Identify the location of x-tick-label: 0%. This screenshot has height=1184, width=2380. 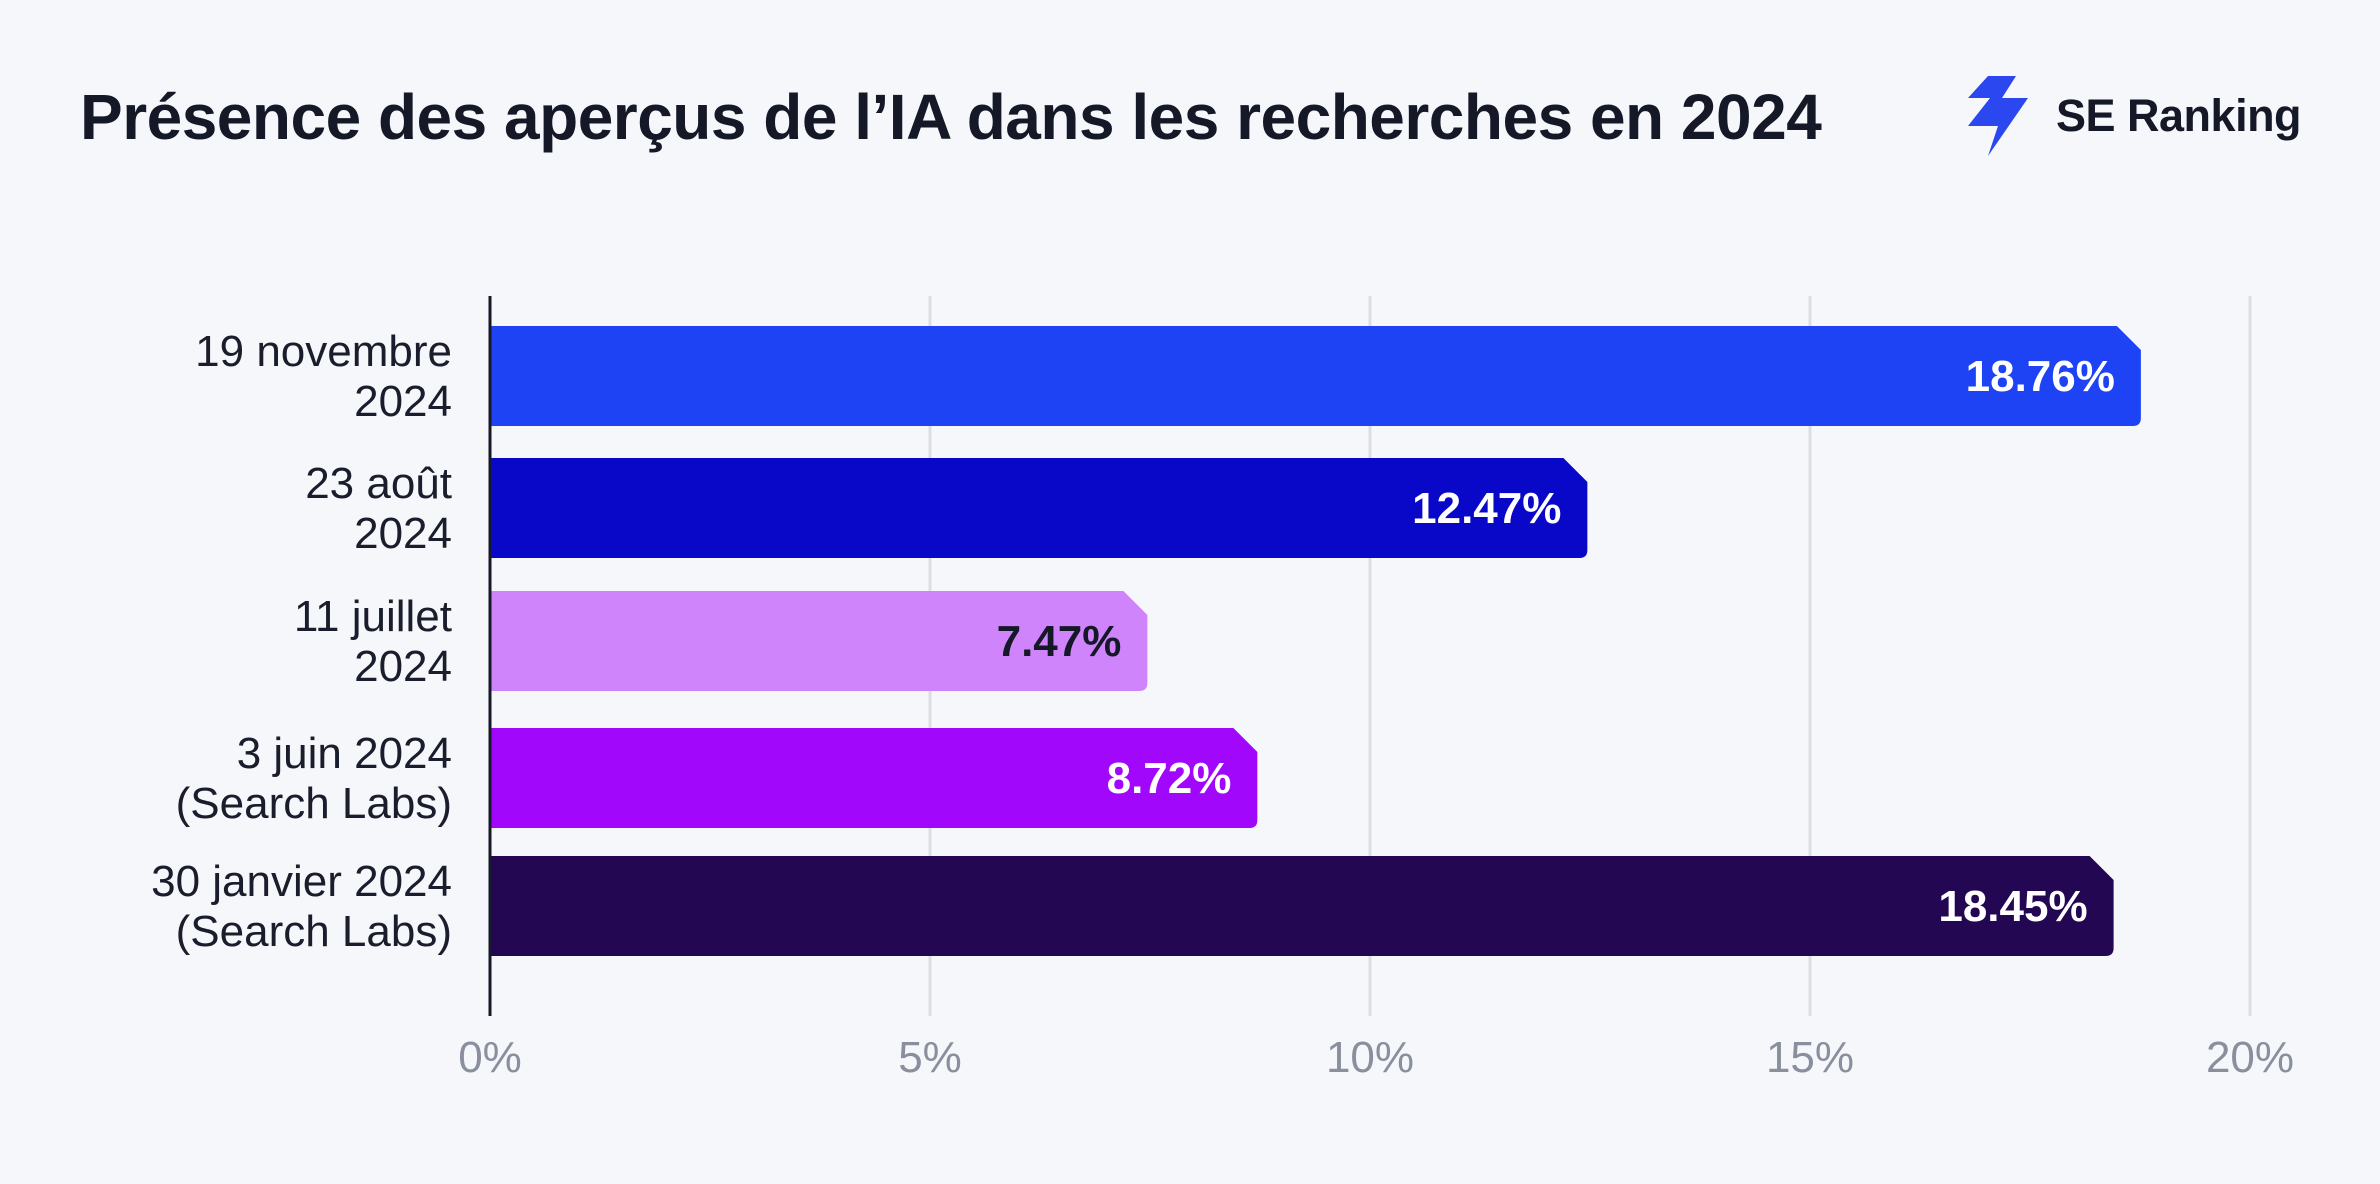
(490, 1057).